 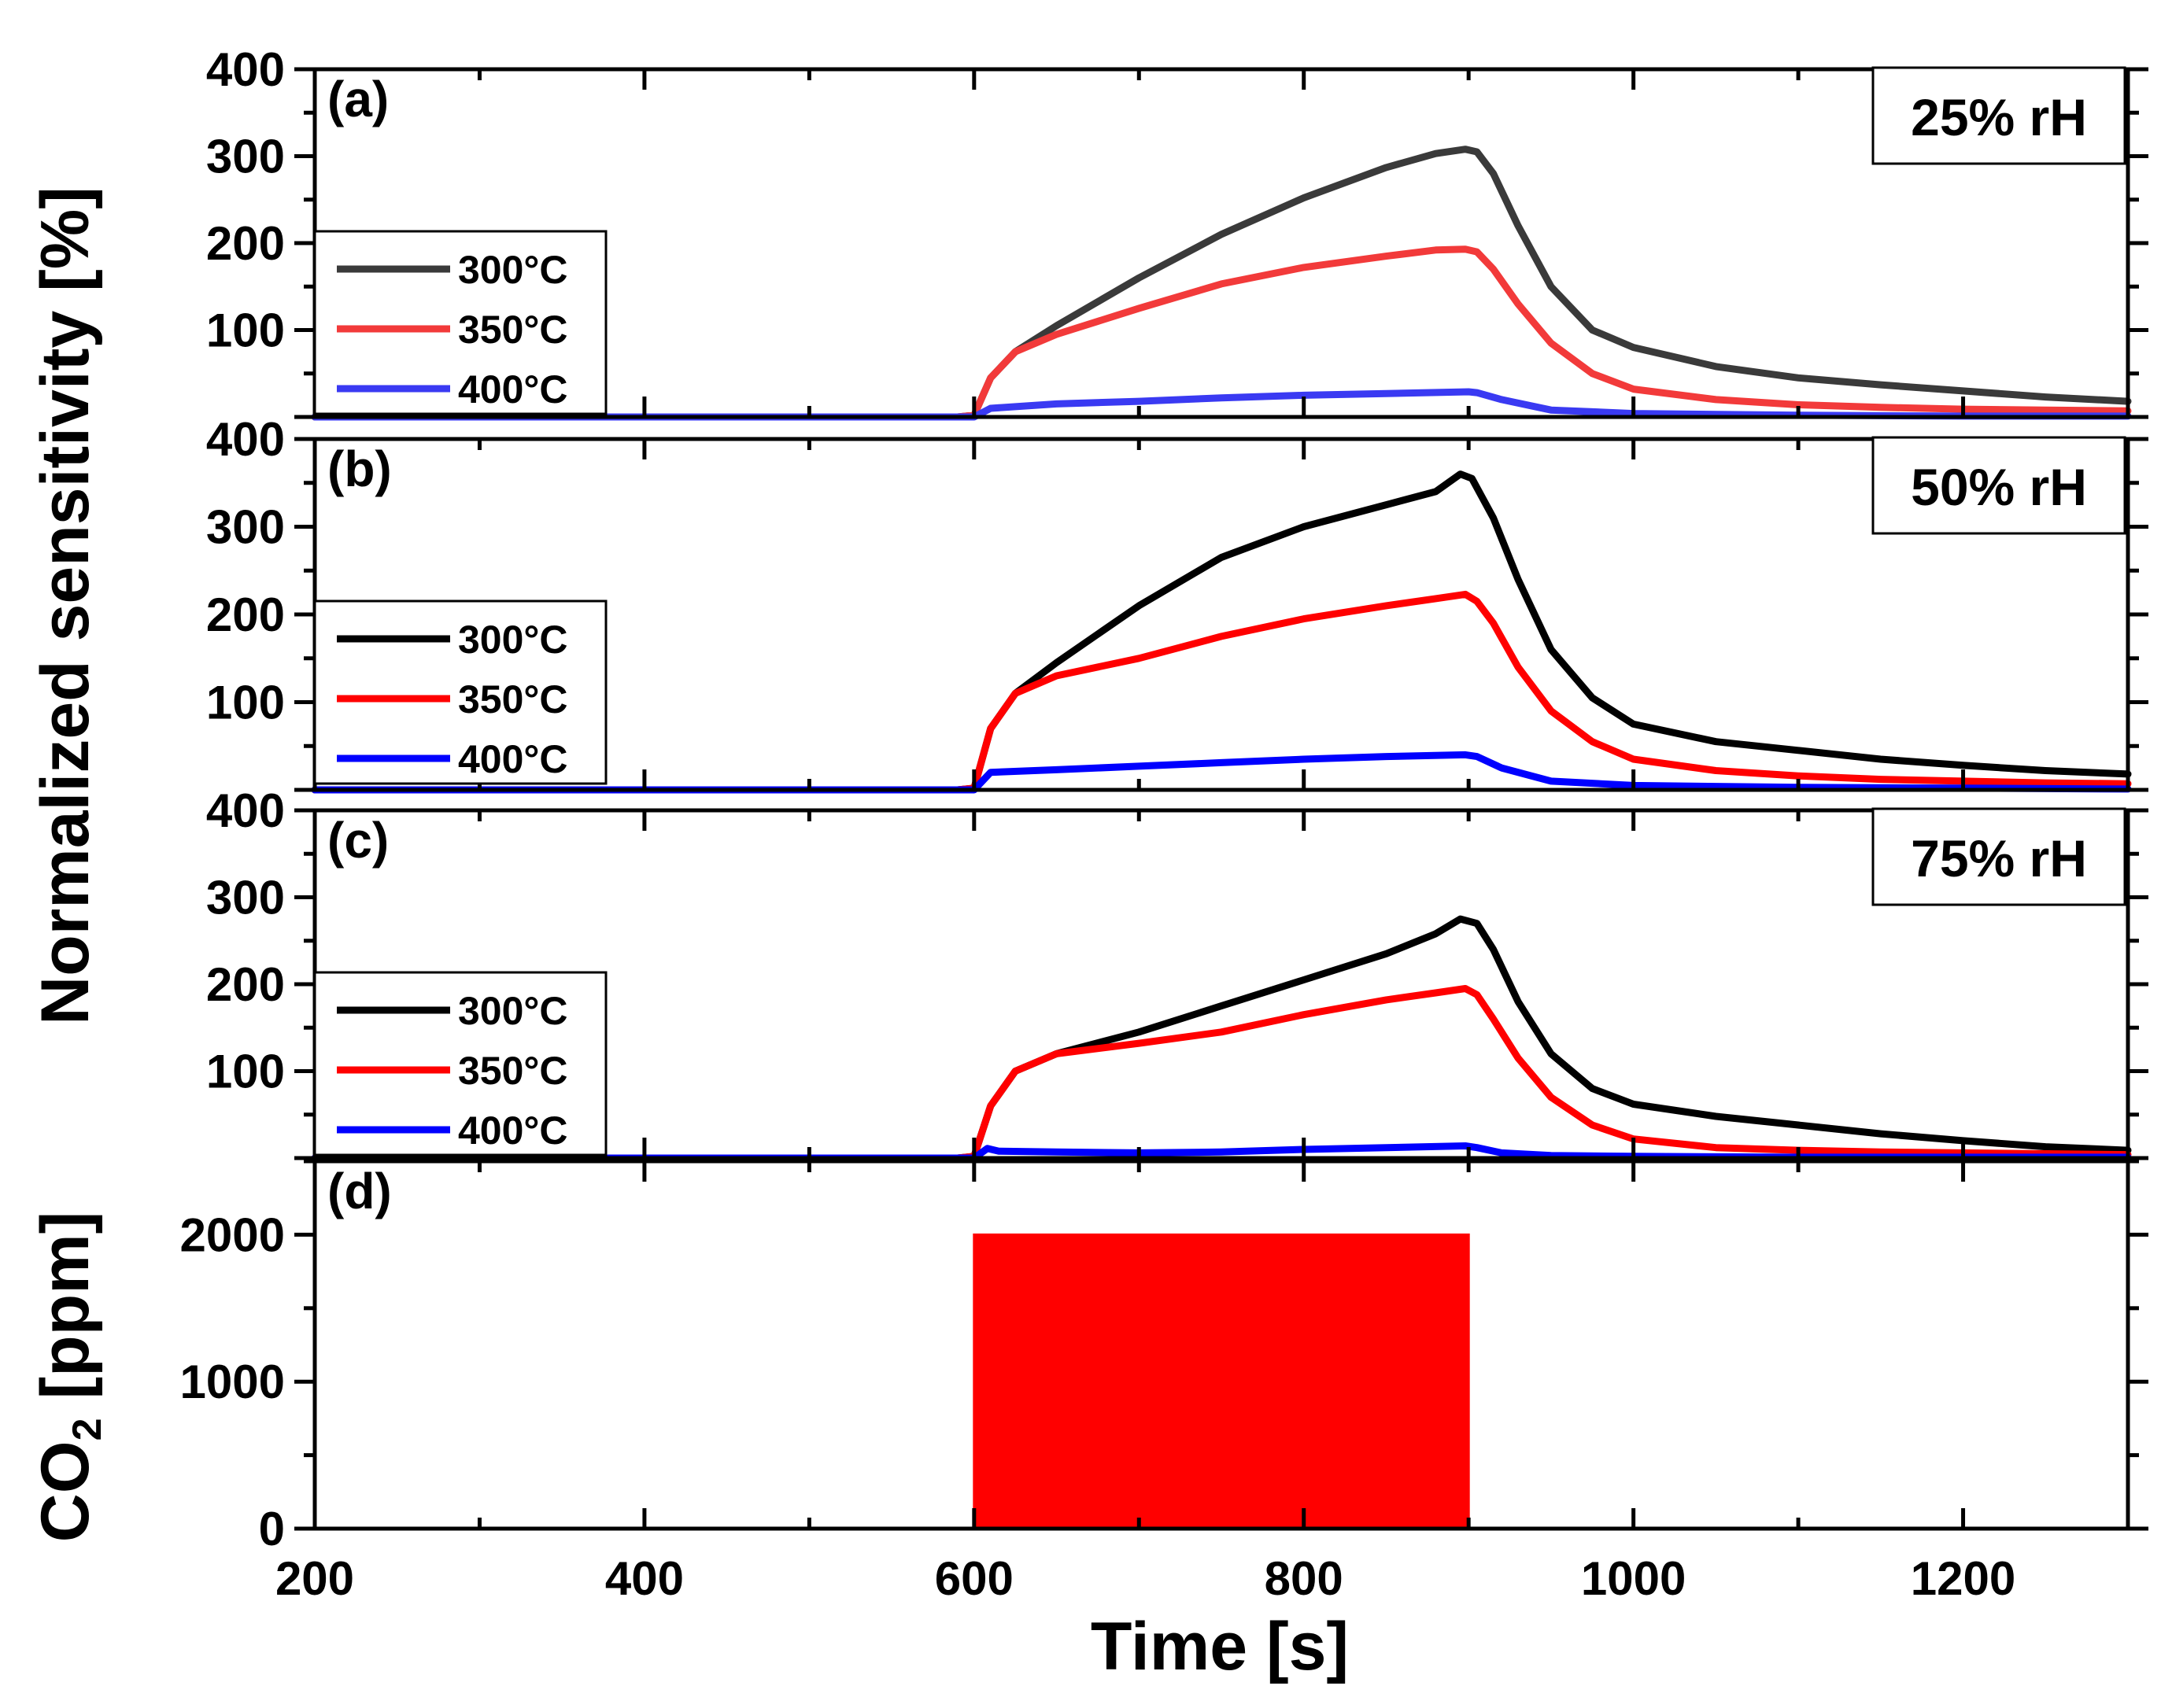 What do you see at coordinates (1221, 692) in the screenshot?
I see `panel-b-series-2-line` at bounding box center [1221, 692].